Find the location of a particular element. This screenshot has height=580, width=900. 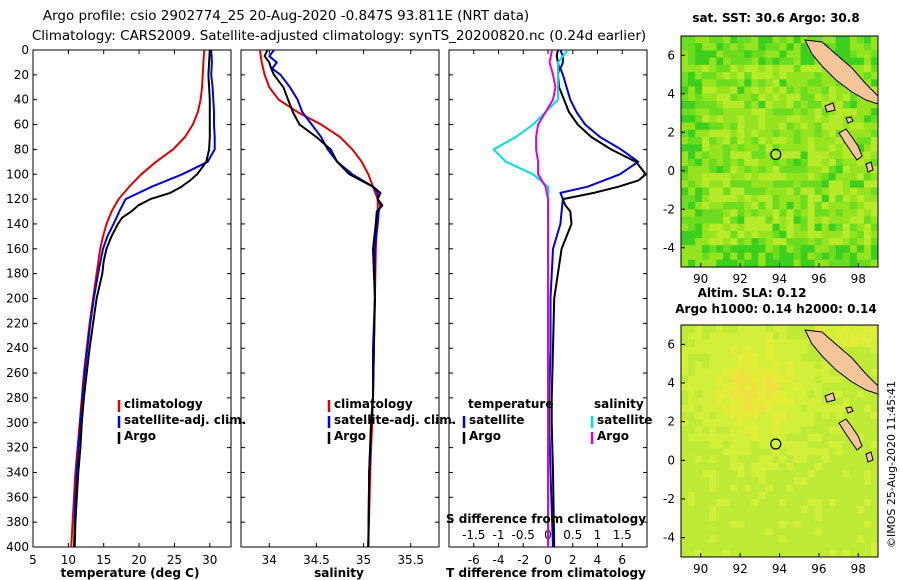

series-line-climatology is located at coordinates (138, 298).